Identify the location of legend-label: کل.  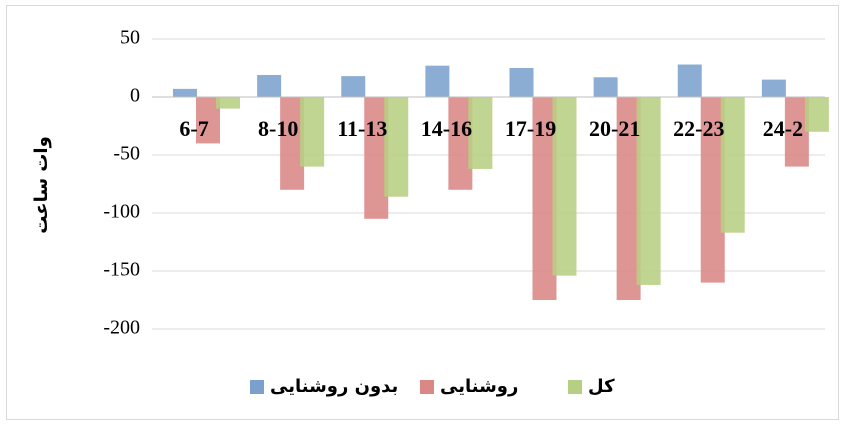
(601, 386).